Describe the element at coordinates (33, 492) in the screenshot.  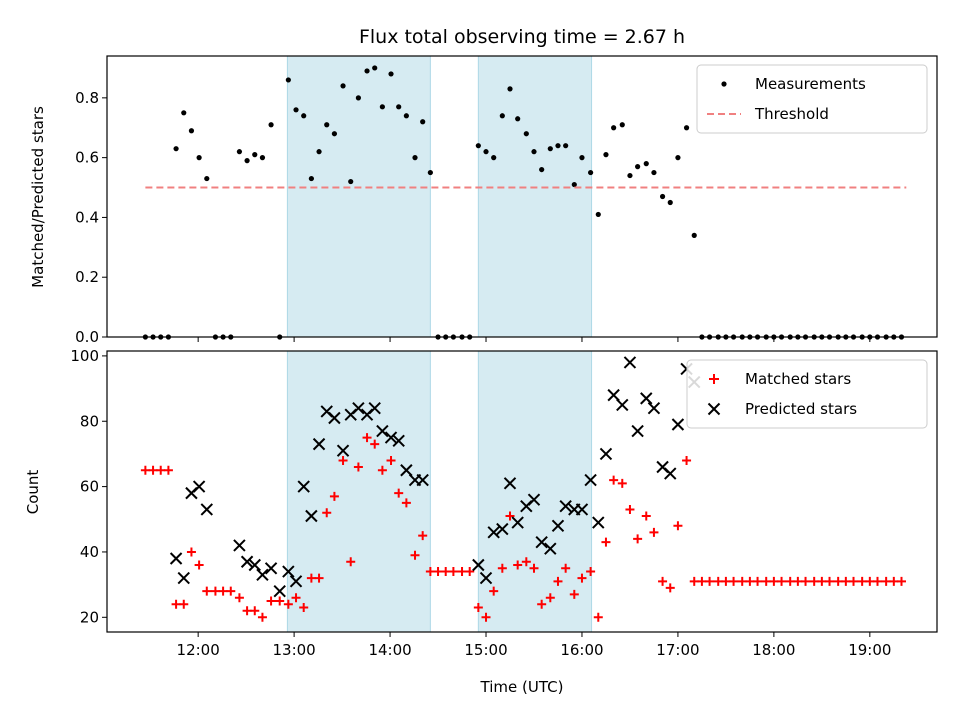
I see `bottom-panel-y-axis-label: Count` at that location.